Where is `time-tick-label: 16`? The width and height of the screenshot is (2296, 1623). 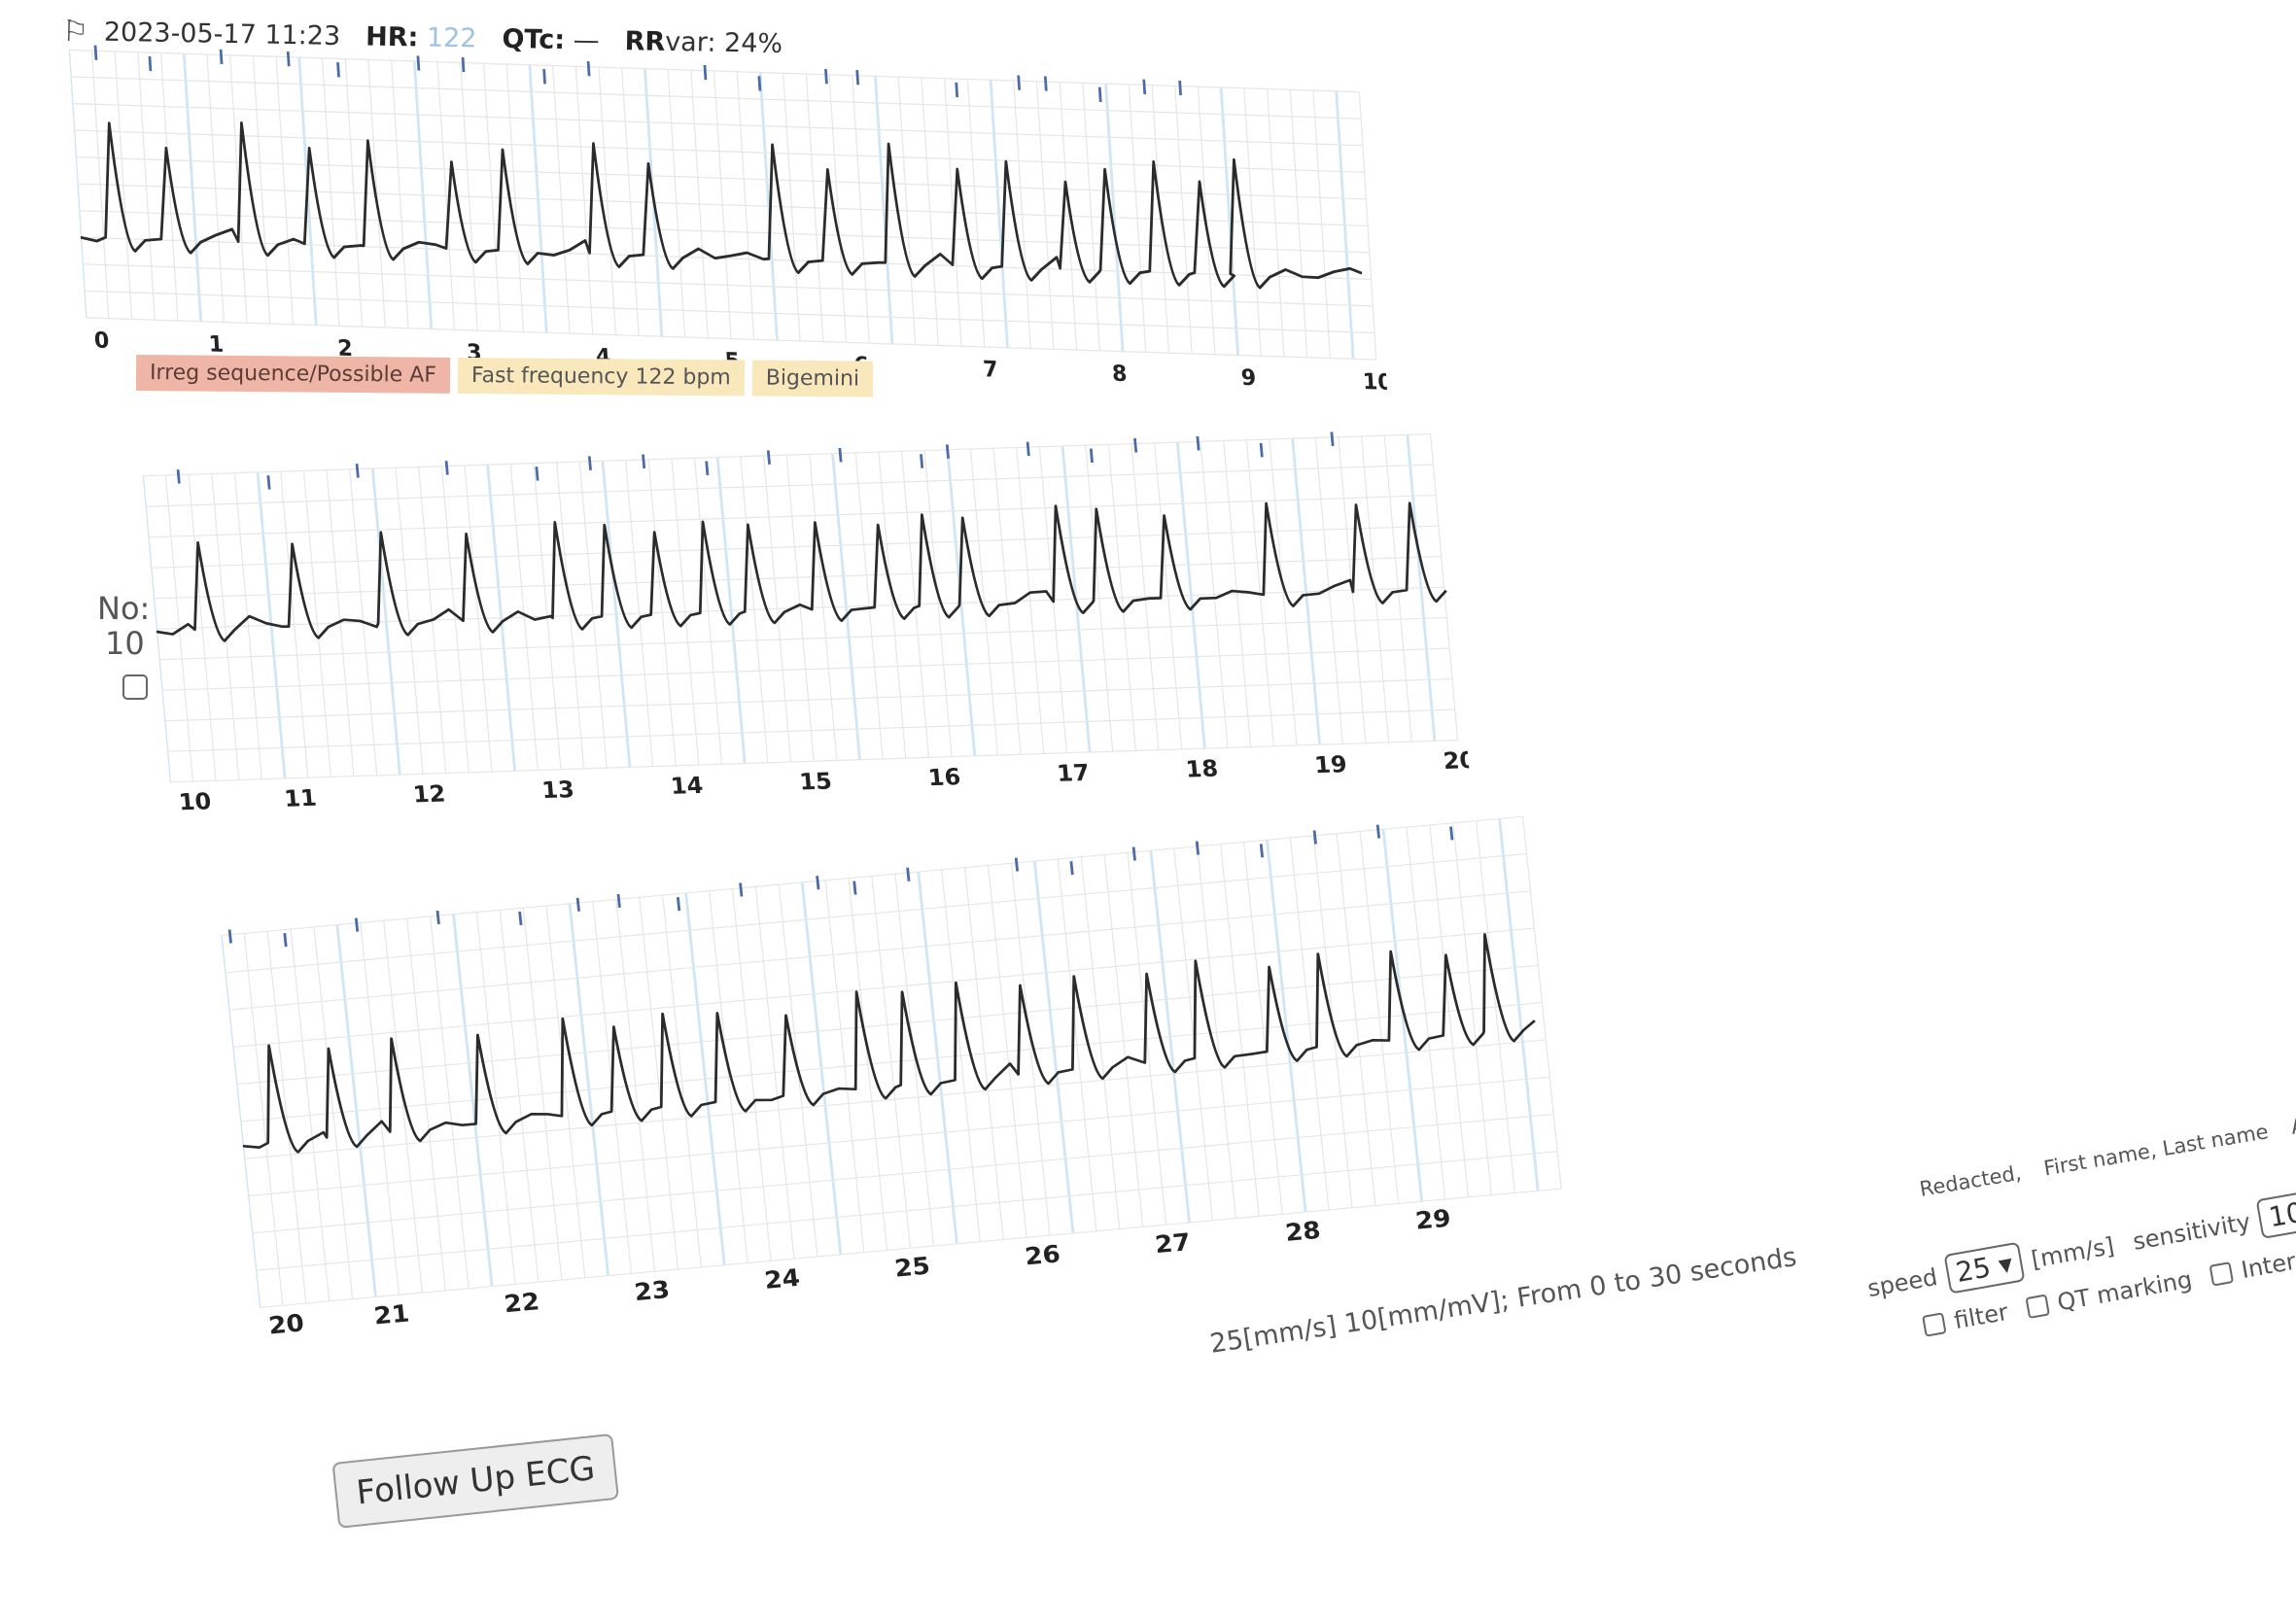
time-tick-label: 16 is located at coordinates (944, 777).